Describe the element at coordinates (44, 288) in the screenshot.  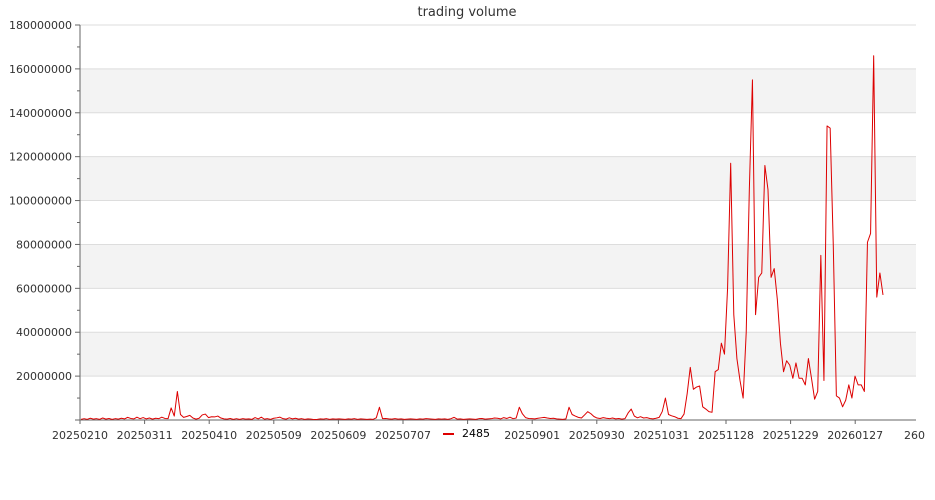
I see `y-tick-label: 60000000` at that location.